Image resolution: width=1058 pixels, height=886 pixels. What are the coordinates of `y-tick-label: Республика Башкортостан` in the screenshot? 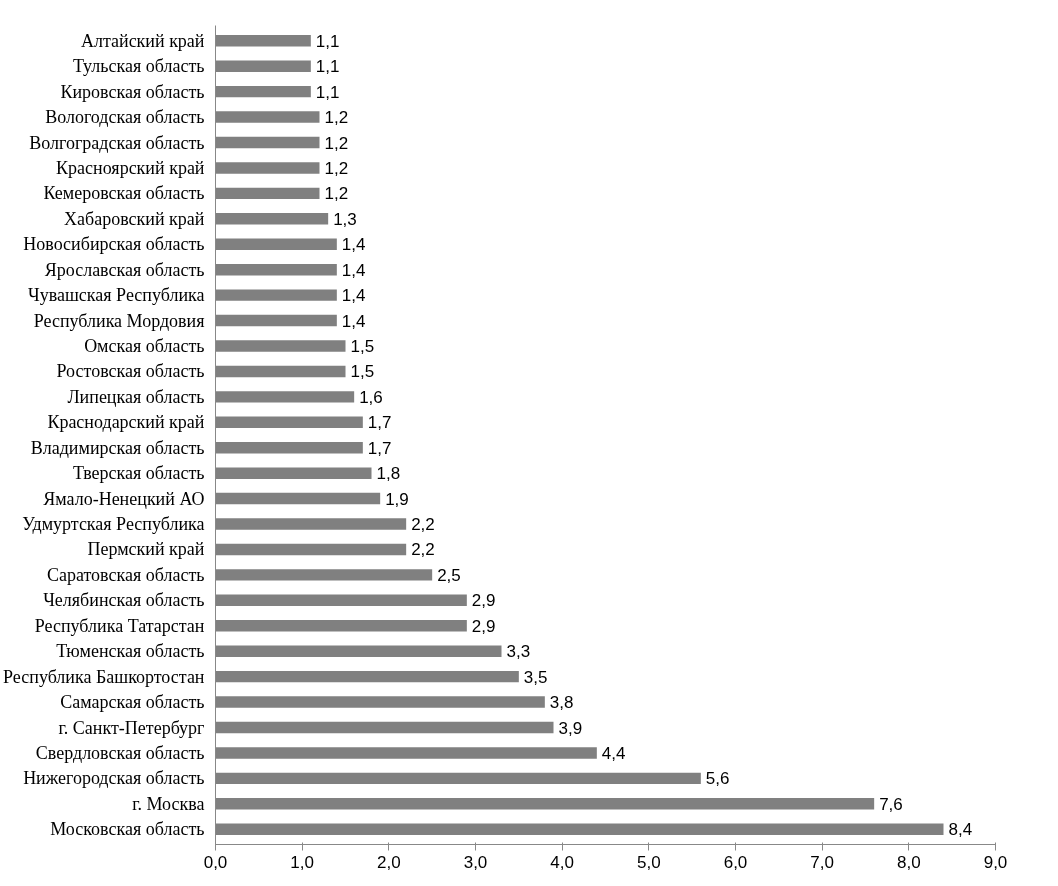 It's located at (104, 676).